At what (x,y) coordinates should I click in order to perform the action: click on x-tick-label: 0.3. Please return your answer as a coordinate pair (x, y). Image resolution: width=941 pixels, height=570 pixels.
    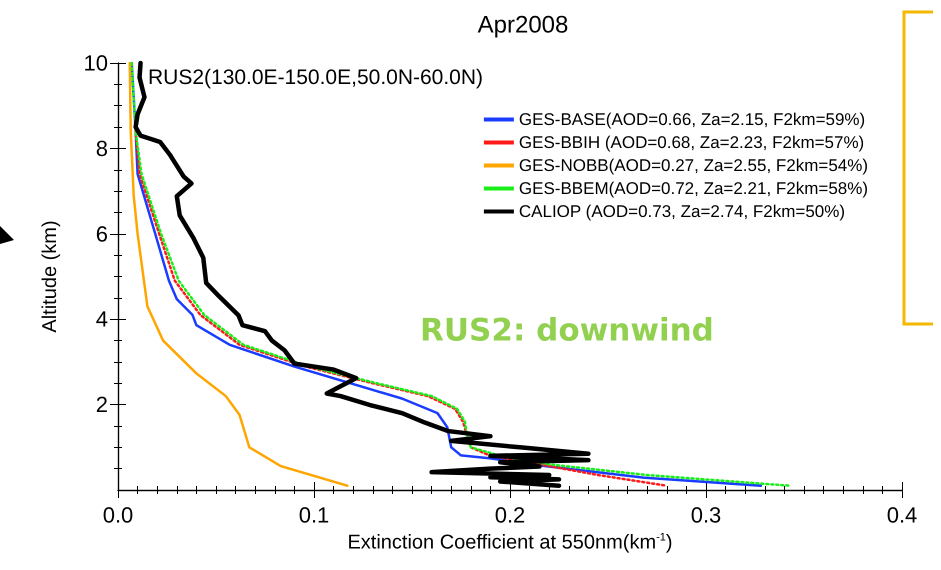
    Looking at the image, I should click on (706, 515).